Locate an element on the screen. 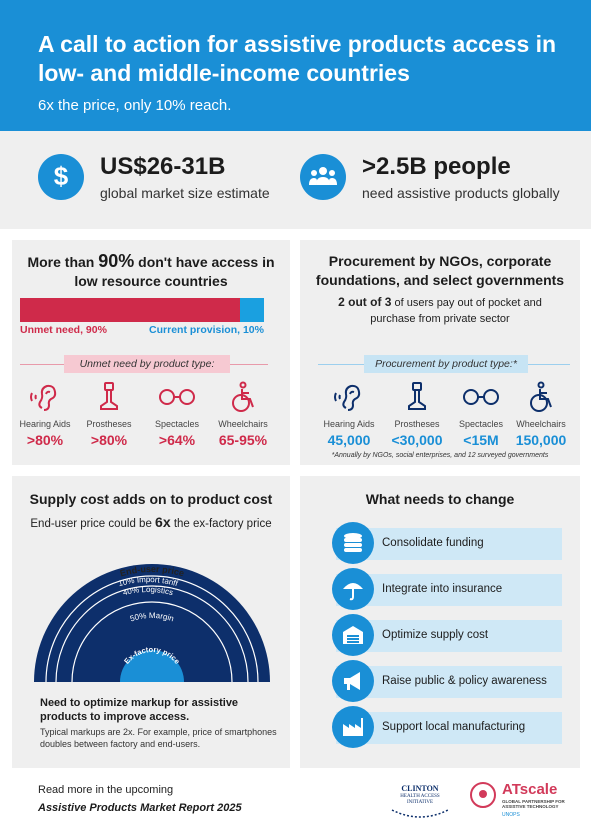 The image size is (591, 835). change-item-local-manufacturing: Support local manufacturing is located at coordinates (447, 727).